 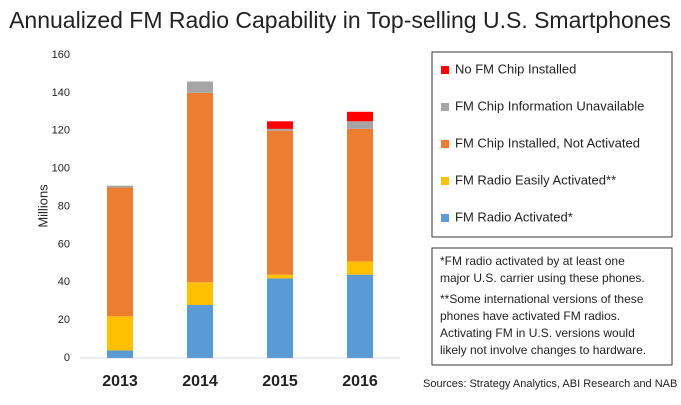 I want to click on x-tick-label: 2014, so click(x=200, y=381).